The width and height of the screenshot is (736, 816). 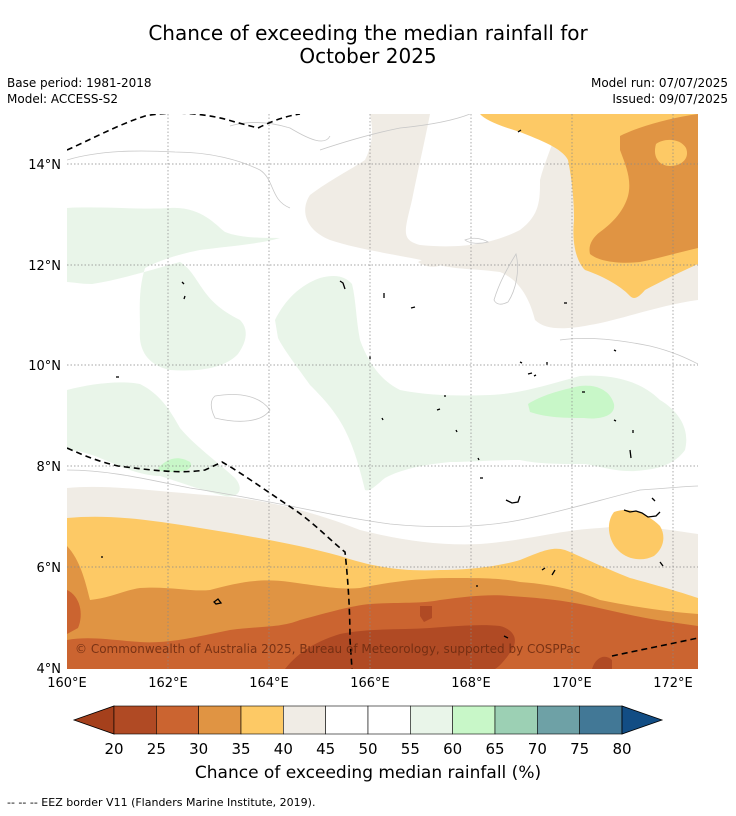 What do you see at coordinates (93, 720) in the screenshot?
I see `colorbar-extend-low` at bounding box center [93, 720].